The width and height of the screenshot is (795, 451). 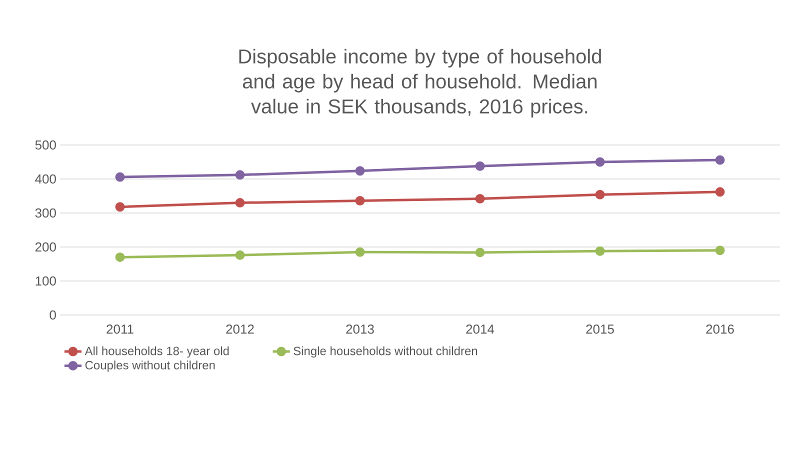 I want to click on legend-label: All households 18- year old, so click(x=156, y=352).